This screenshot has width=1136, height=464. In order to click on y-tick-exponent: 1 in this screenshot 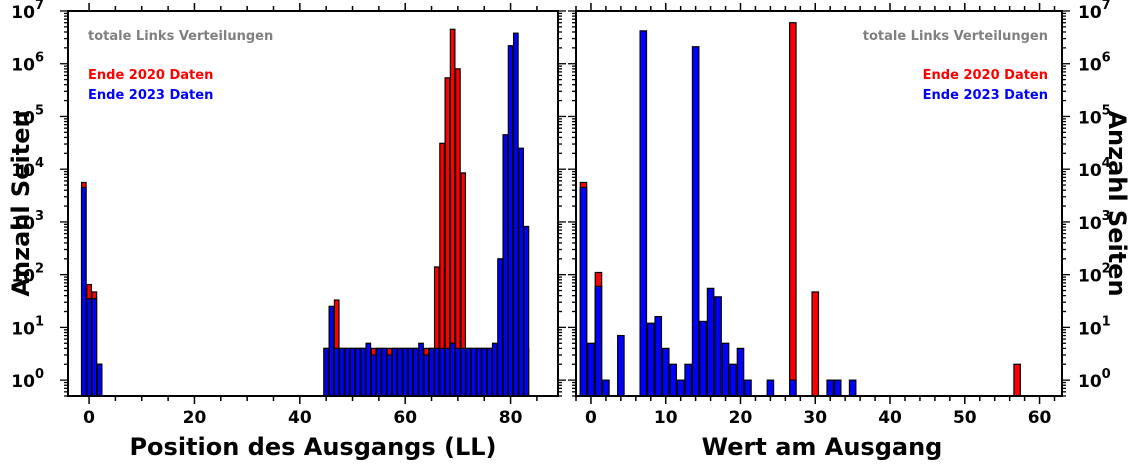, I will do `click(39, 321)`.